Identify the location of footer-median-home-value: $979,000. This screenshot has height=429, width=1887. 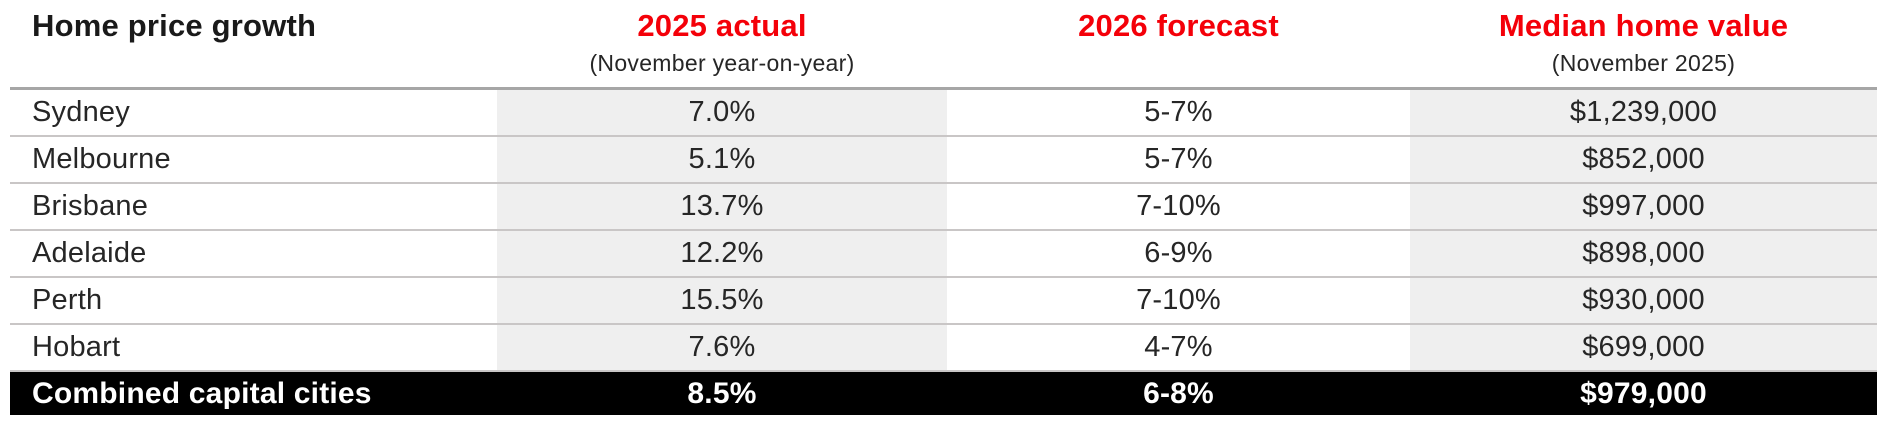
(1643, 393).